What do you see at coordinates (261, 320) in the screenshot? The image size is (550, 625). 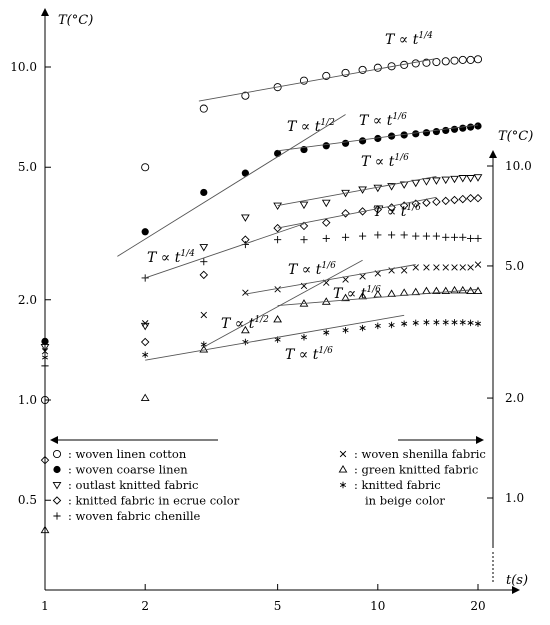 I see `fit-annotation-exponent: 1/2` at bounding box center [261, 320].